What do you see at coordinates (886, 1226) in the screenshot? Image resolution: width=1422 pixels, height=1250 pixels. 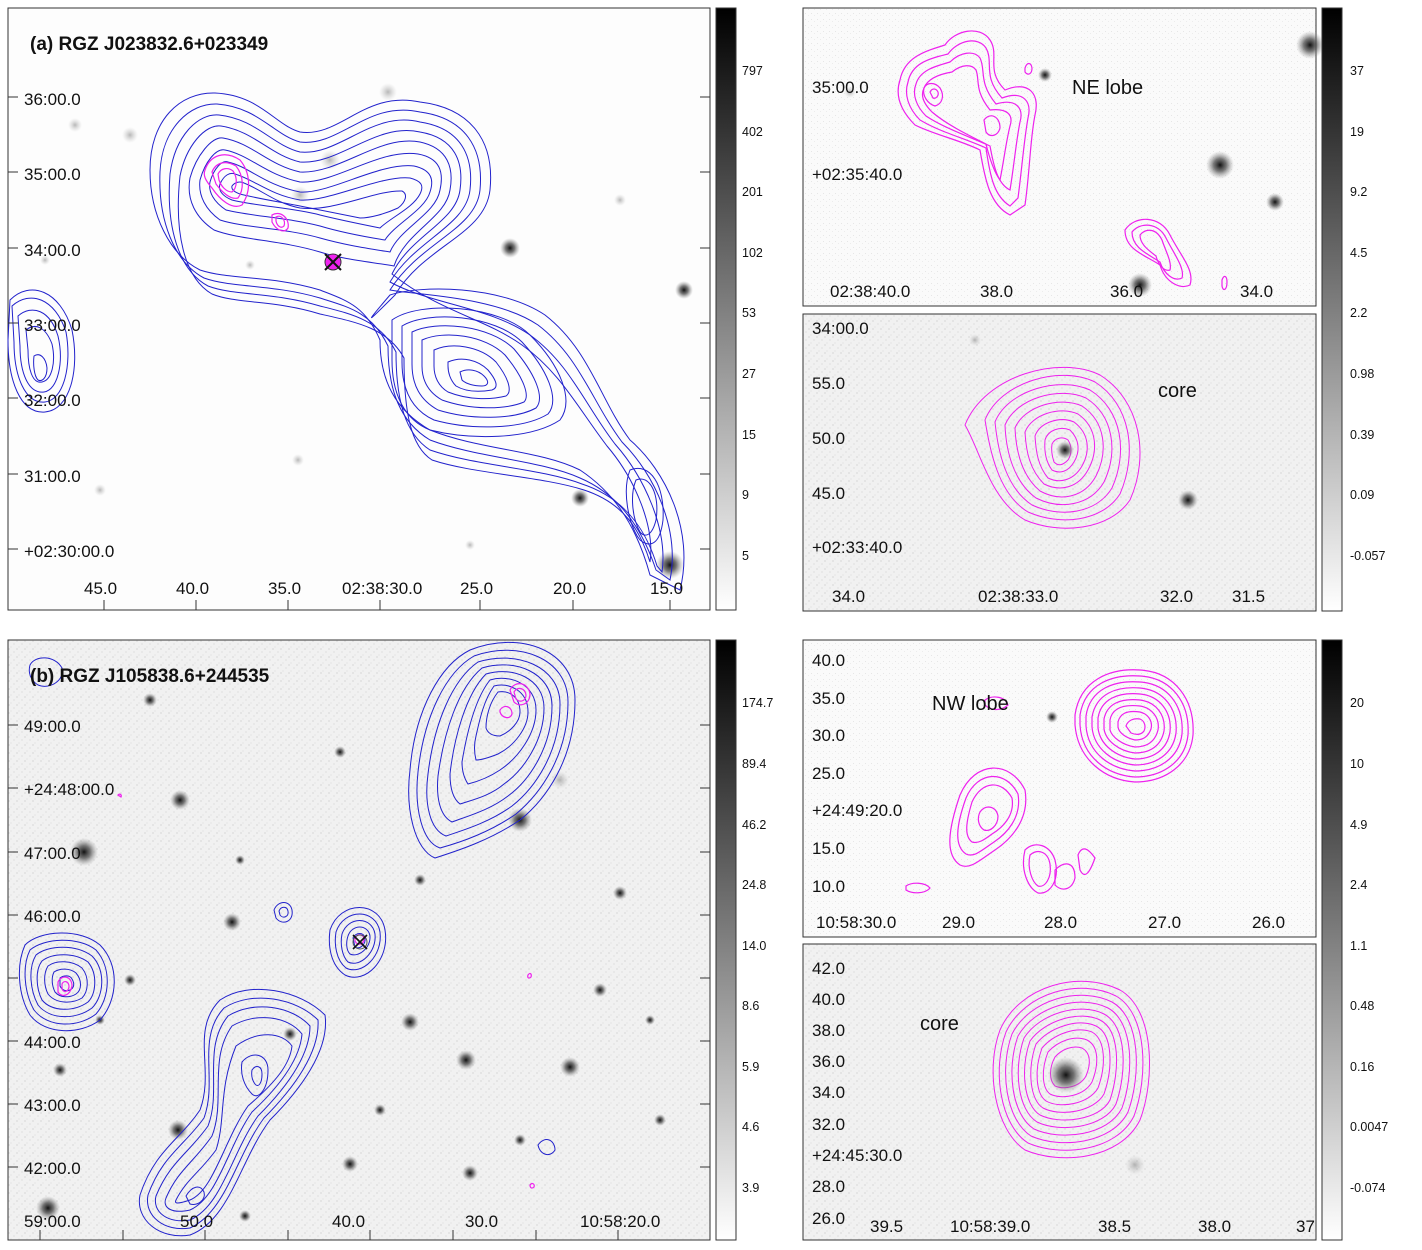 I see `ra-label: 39.5` at bounding box center [886, 1226].